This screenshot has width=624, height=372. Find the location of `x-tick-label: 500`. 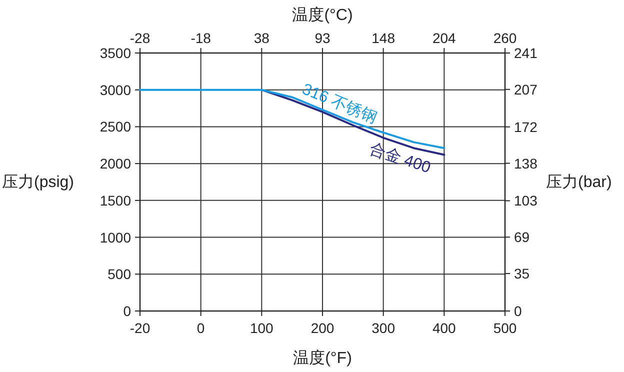

x-tick-label: 500 is located at coordinates (505, 328).